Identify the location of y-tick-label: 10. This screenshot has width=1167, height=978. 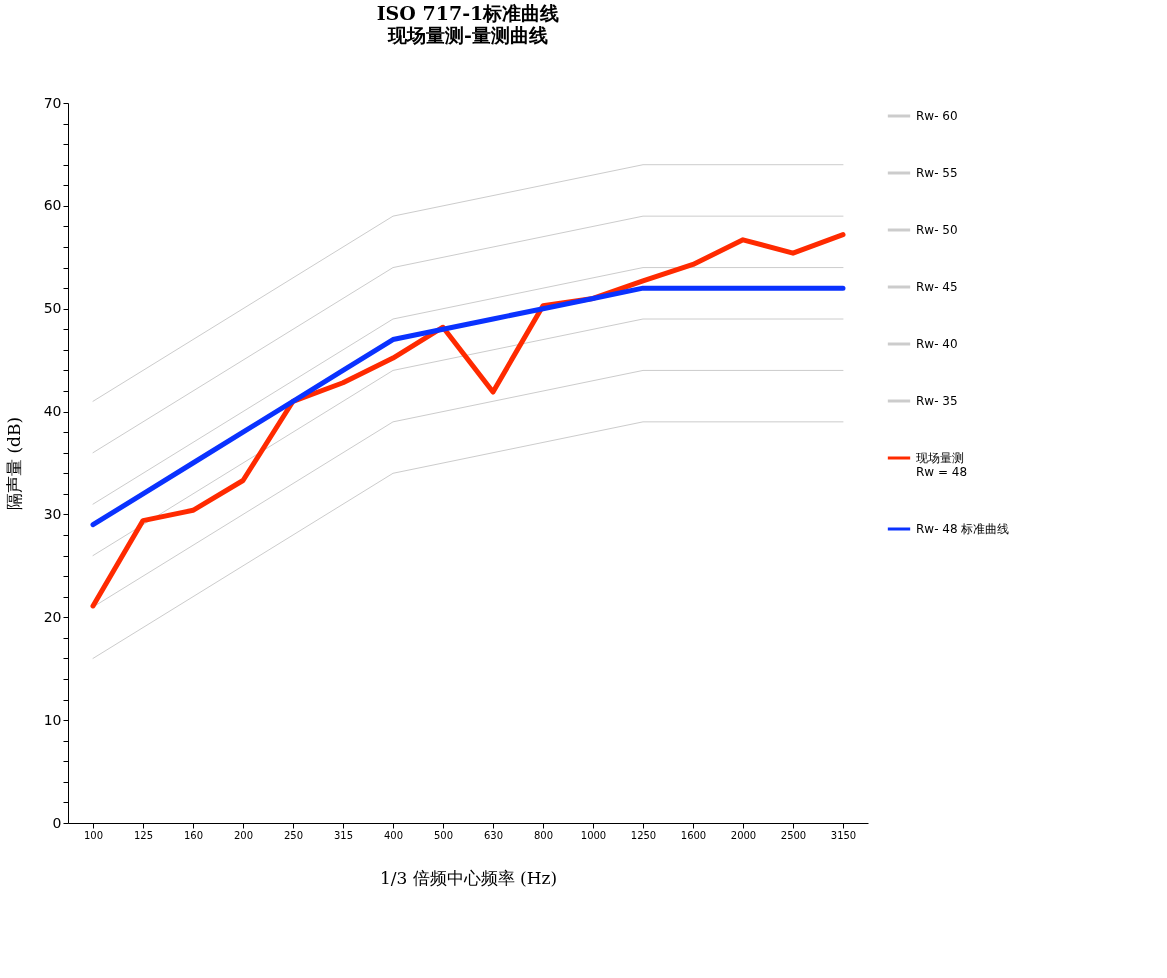
(52, 719).